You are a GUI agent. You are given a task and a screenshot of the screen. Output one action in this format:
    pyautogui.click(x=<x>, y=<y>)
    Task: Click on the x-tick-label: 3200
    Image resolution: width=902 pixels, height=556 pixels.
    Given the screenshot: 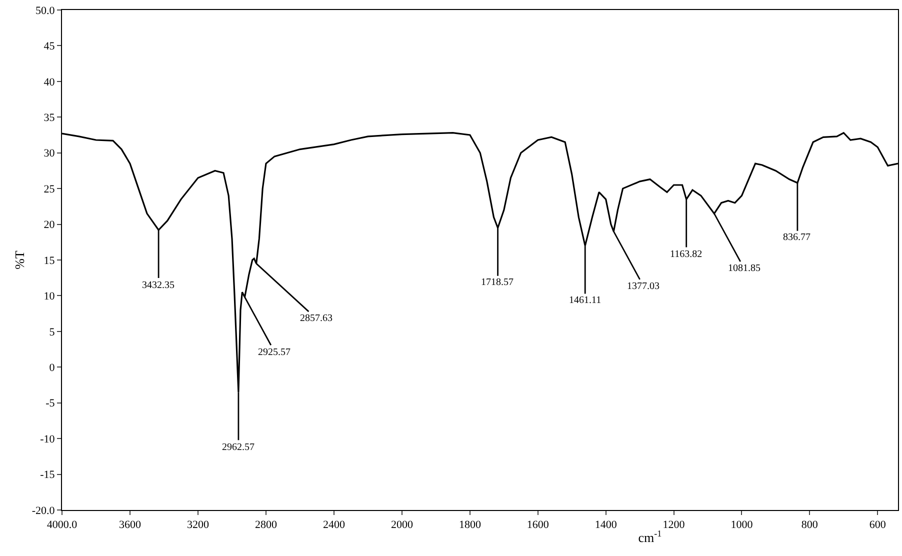 What is the action you would take?
    pyautogui.click(x=198, y=525)
    